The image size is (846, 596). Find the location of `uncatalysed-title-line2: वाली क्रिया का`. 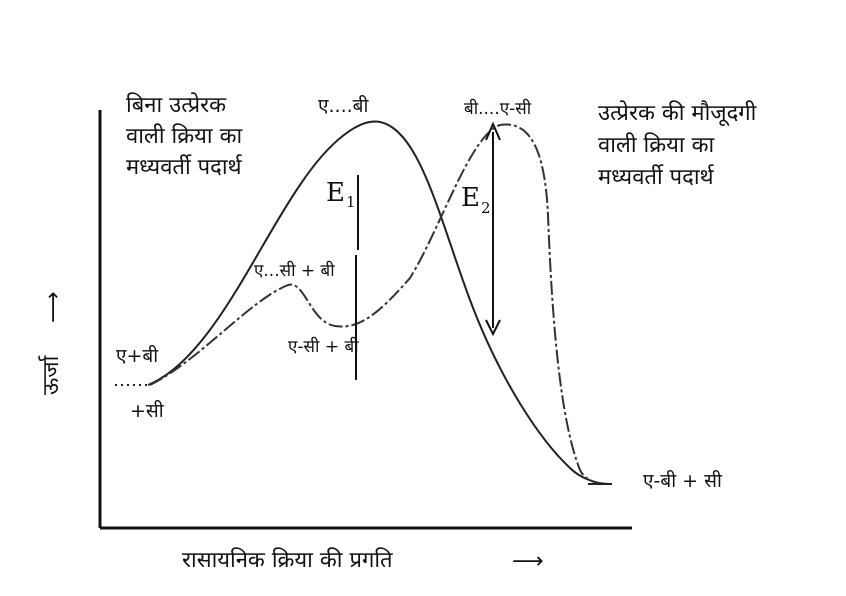

uncatalysed-title-line2: वाली क्रिया का is located at coordinates (184, 136).